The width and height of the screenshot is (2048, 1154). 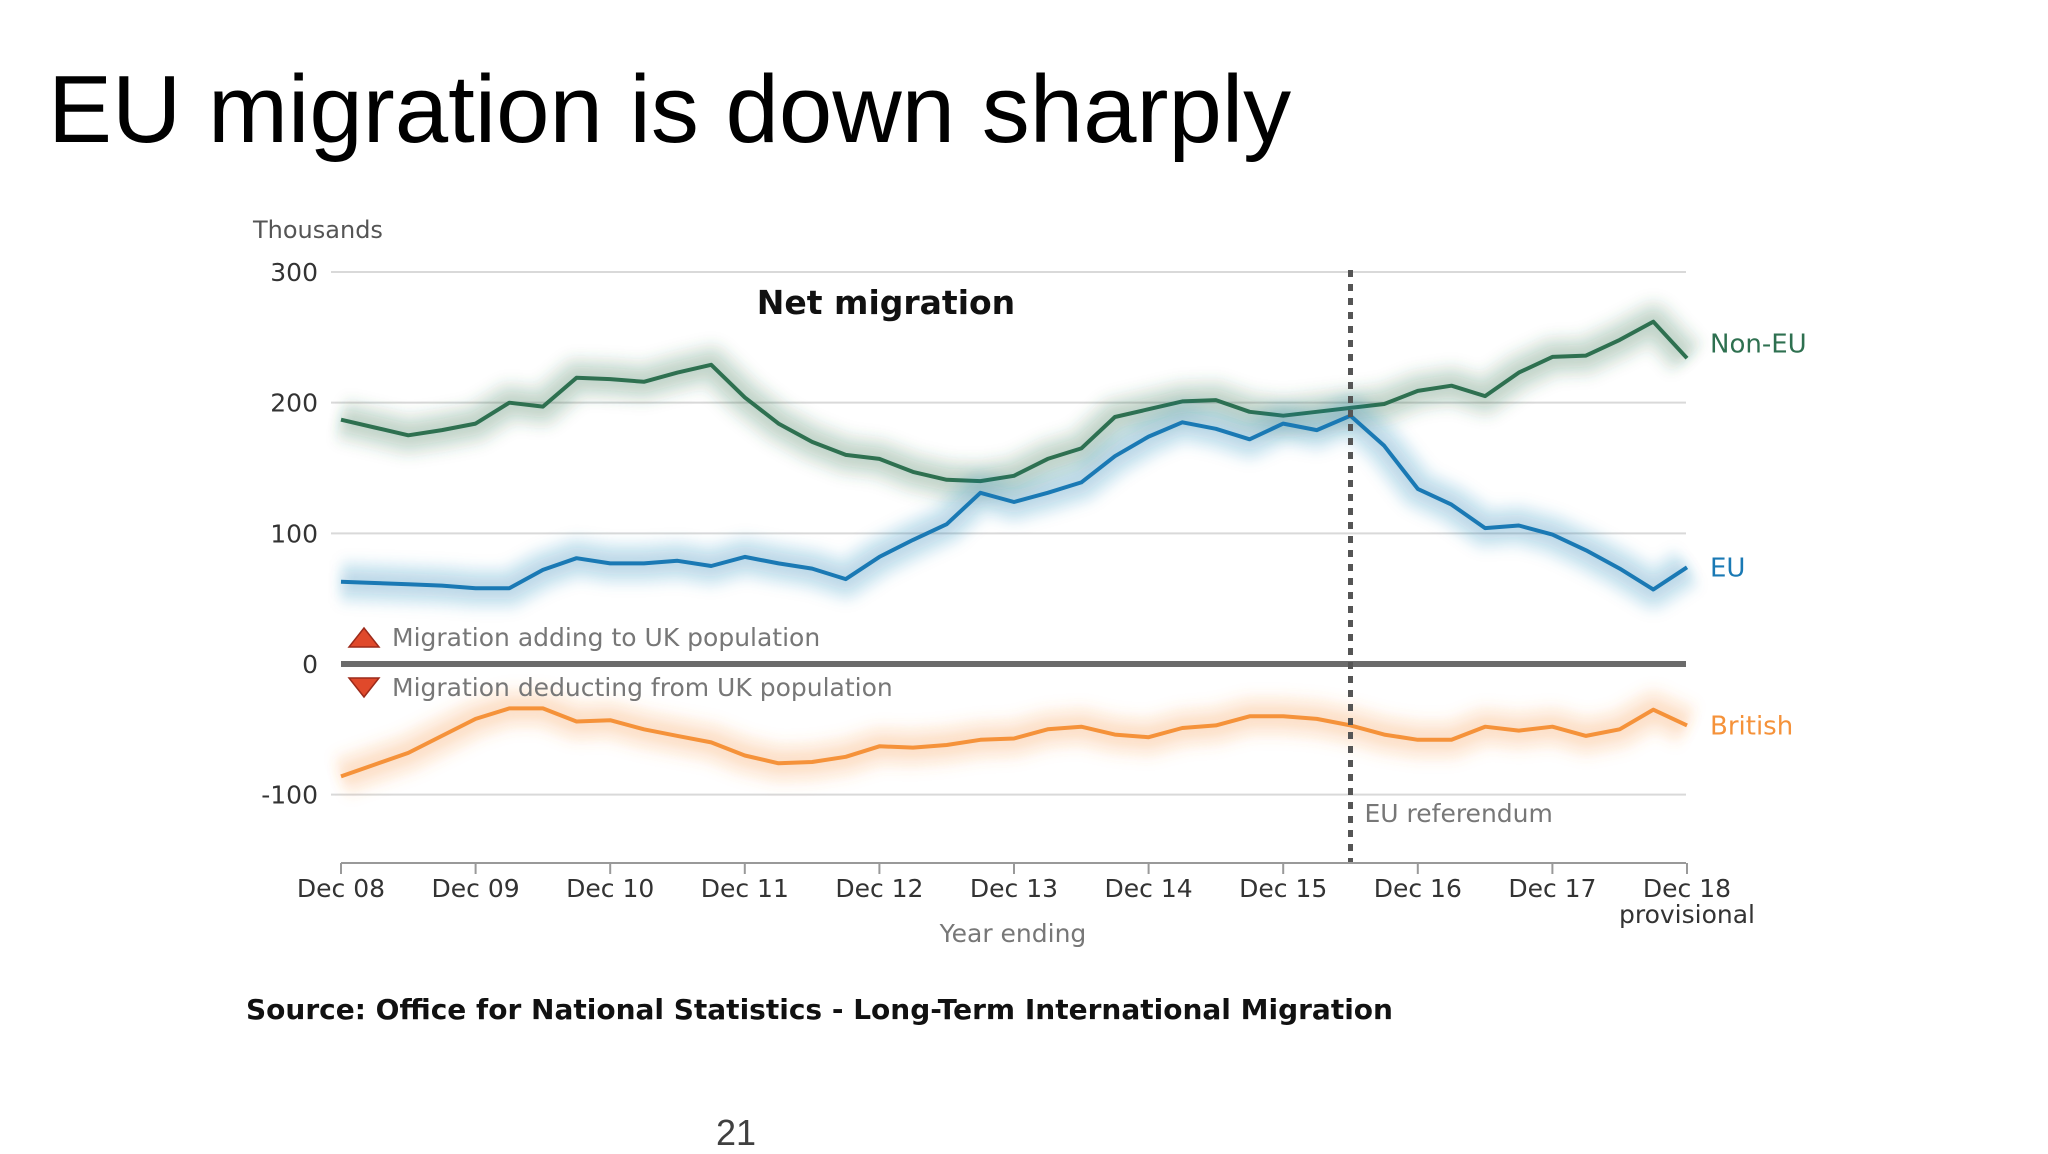 I want to click on chart-title: Net migration, so click(x=886, y=302).